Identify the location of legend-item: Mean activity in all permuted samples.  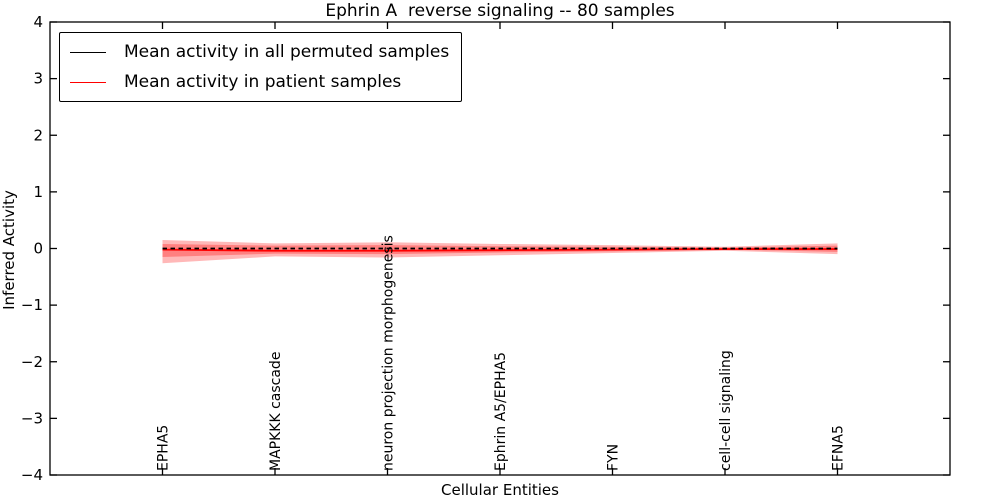
(259, 52).